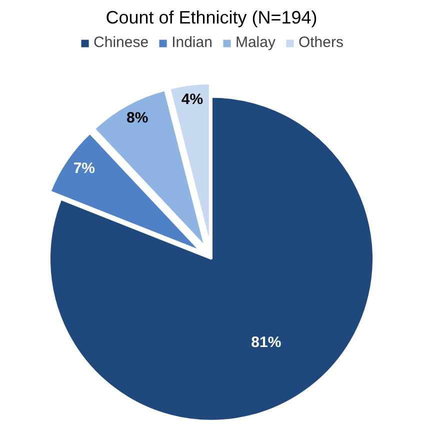  What do you see at coordinates (192, 42) in the screenshot?
I see `legend-label: Indian` at bounding box center [192, 42].